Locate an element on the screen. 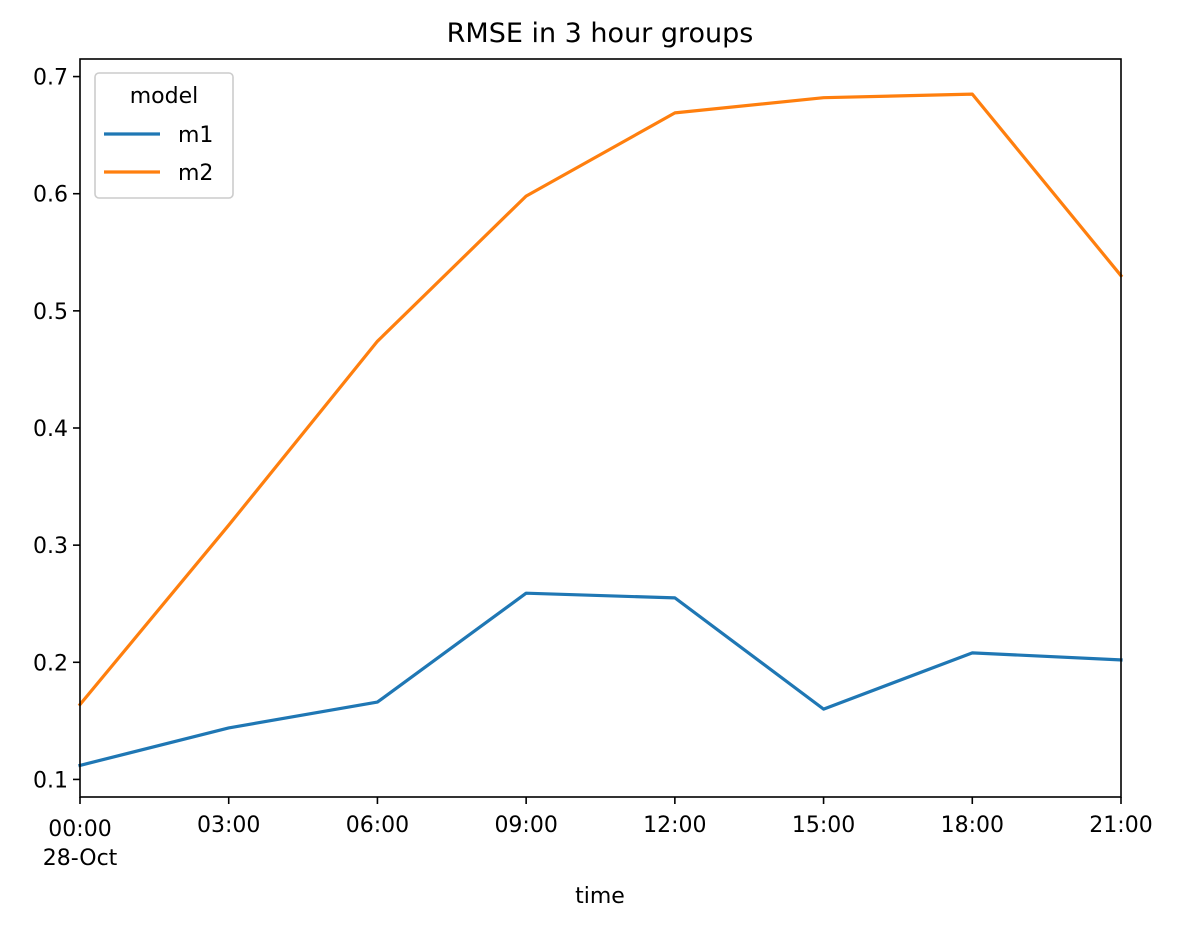  legend: model m1 m2 is located at coordinates (164, 135).